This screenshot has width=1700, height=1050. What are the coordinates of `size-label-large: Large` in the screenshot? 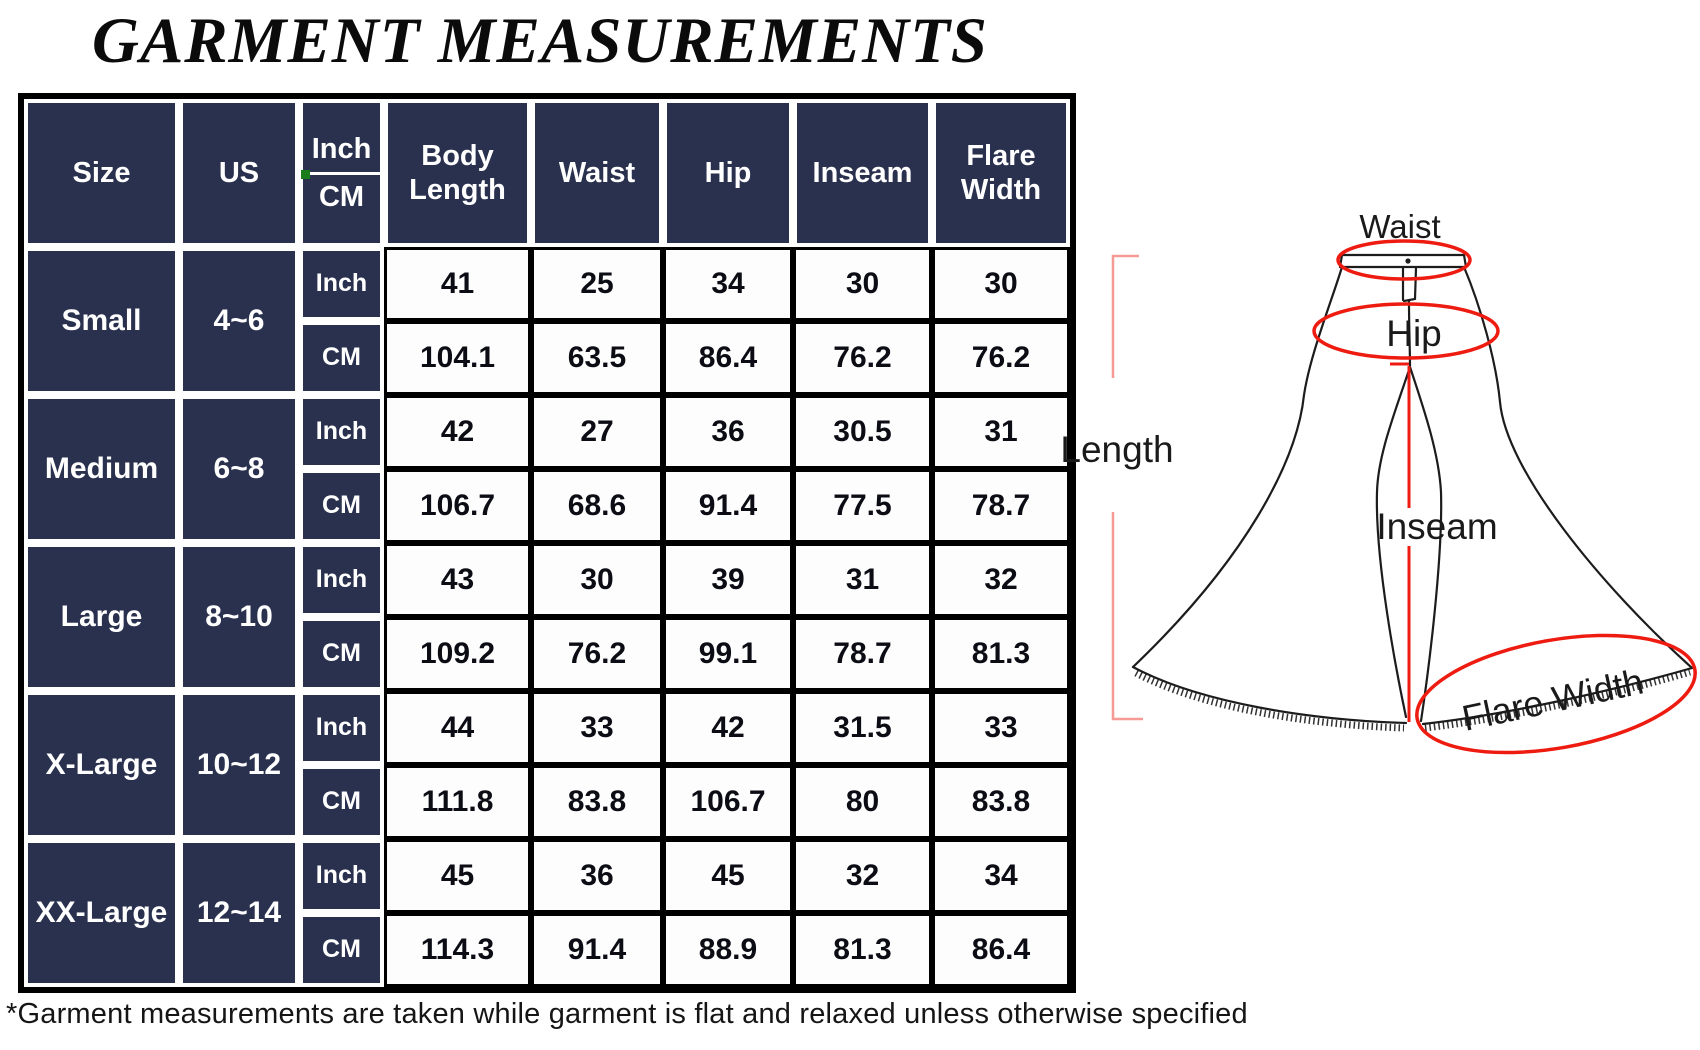 It's located at (101, 617).